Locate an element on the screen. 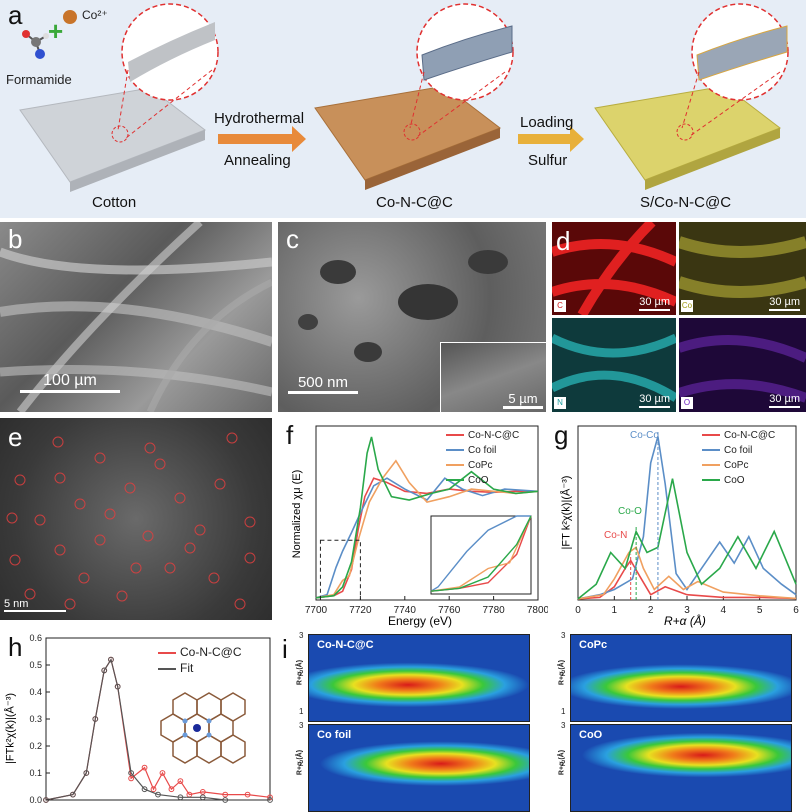  eds-map-o: O 30 µm is located at coordinates (742, 365).